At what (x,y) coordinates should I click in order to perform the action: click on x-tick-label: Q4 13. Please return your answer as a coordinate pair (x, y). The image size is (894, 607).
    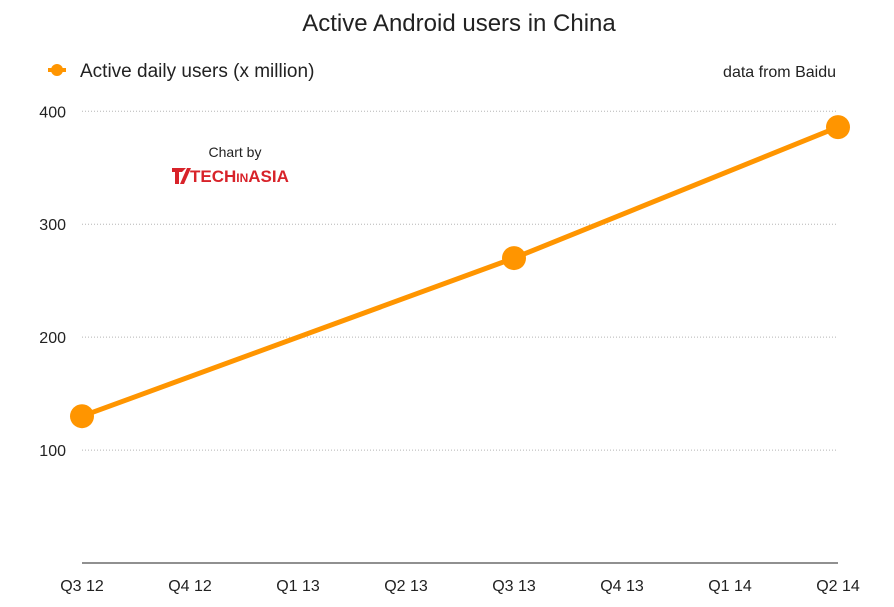
    Looking at the image, I should click on (622, 586).